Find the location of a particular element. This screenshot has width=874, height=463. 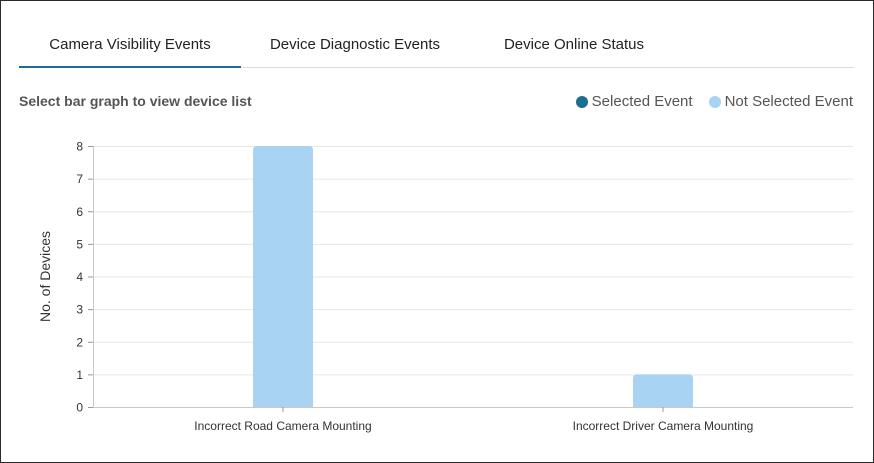

tab-label: Device Diagnostic Events is located at coordinates (355, 44).